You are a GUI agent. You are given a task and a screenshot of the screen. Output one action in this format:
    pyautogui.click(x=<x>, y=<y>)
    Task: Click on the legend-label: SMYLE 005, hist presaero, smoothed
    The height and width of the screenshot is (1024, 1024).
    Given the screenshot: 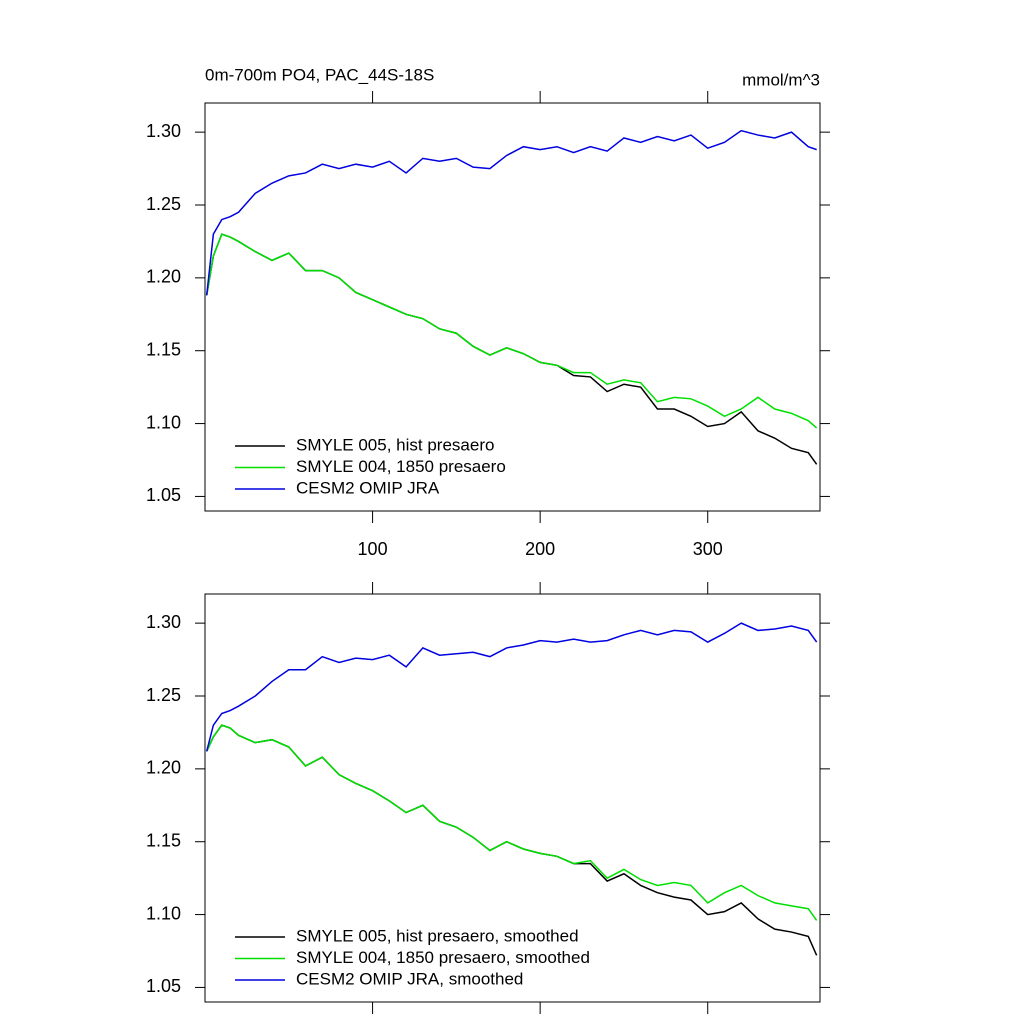 What is the action you would take?
    pyautogui.click(x=437, y=935)
    